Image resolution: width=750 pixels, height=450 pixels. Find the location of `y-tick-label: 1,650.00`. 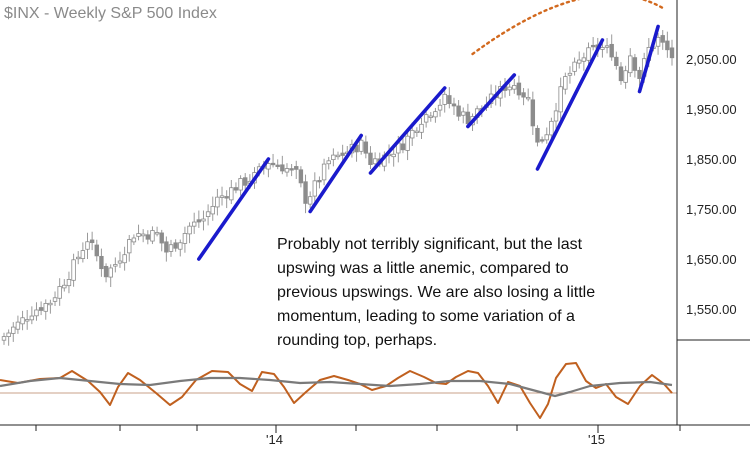

y-tick-label: 1,650.00 is located at coordinates (711, 259).